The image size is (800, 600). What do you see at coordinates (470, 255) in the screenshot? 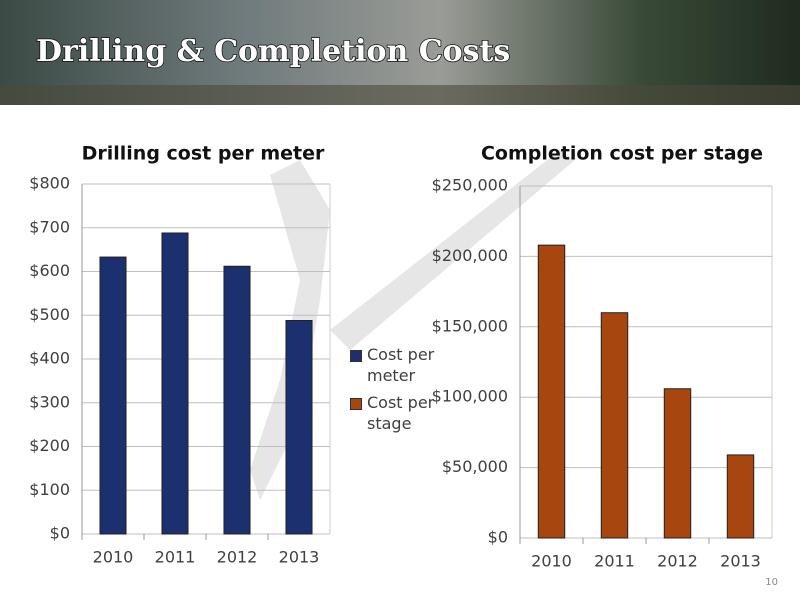
I see `y-tick-label: $200,000` at bounding box center [470, 255].